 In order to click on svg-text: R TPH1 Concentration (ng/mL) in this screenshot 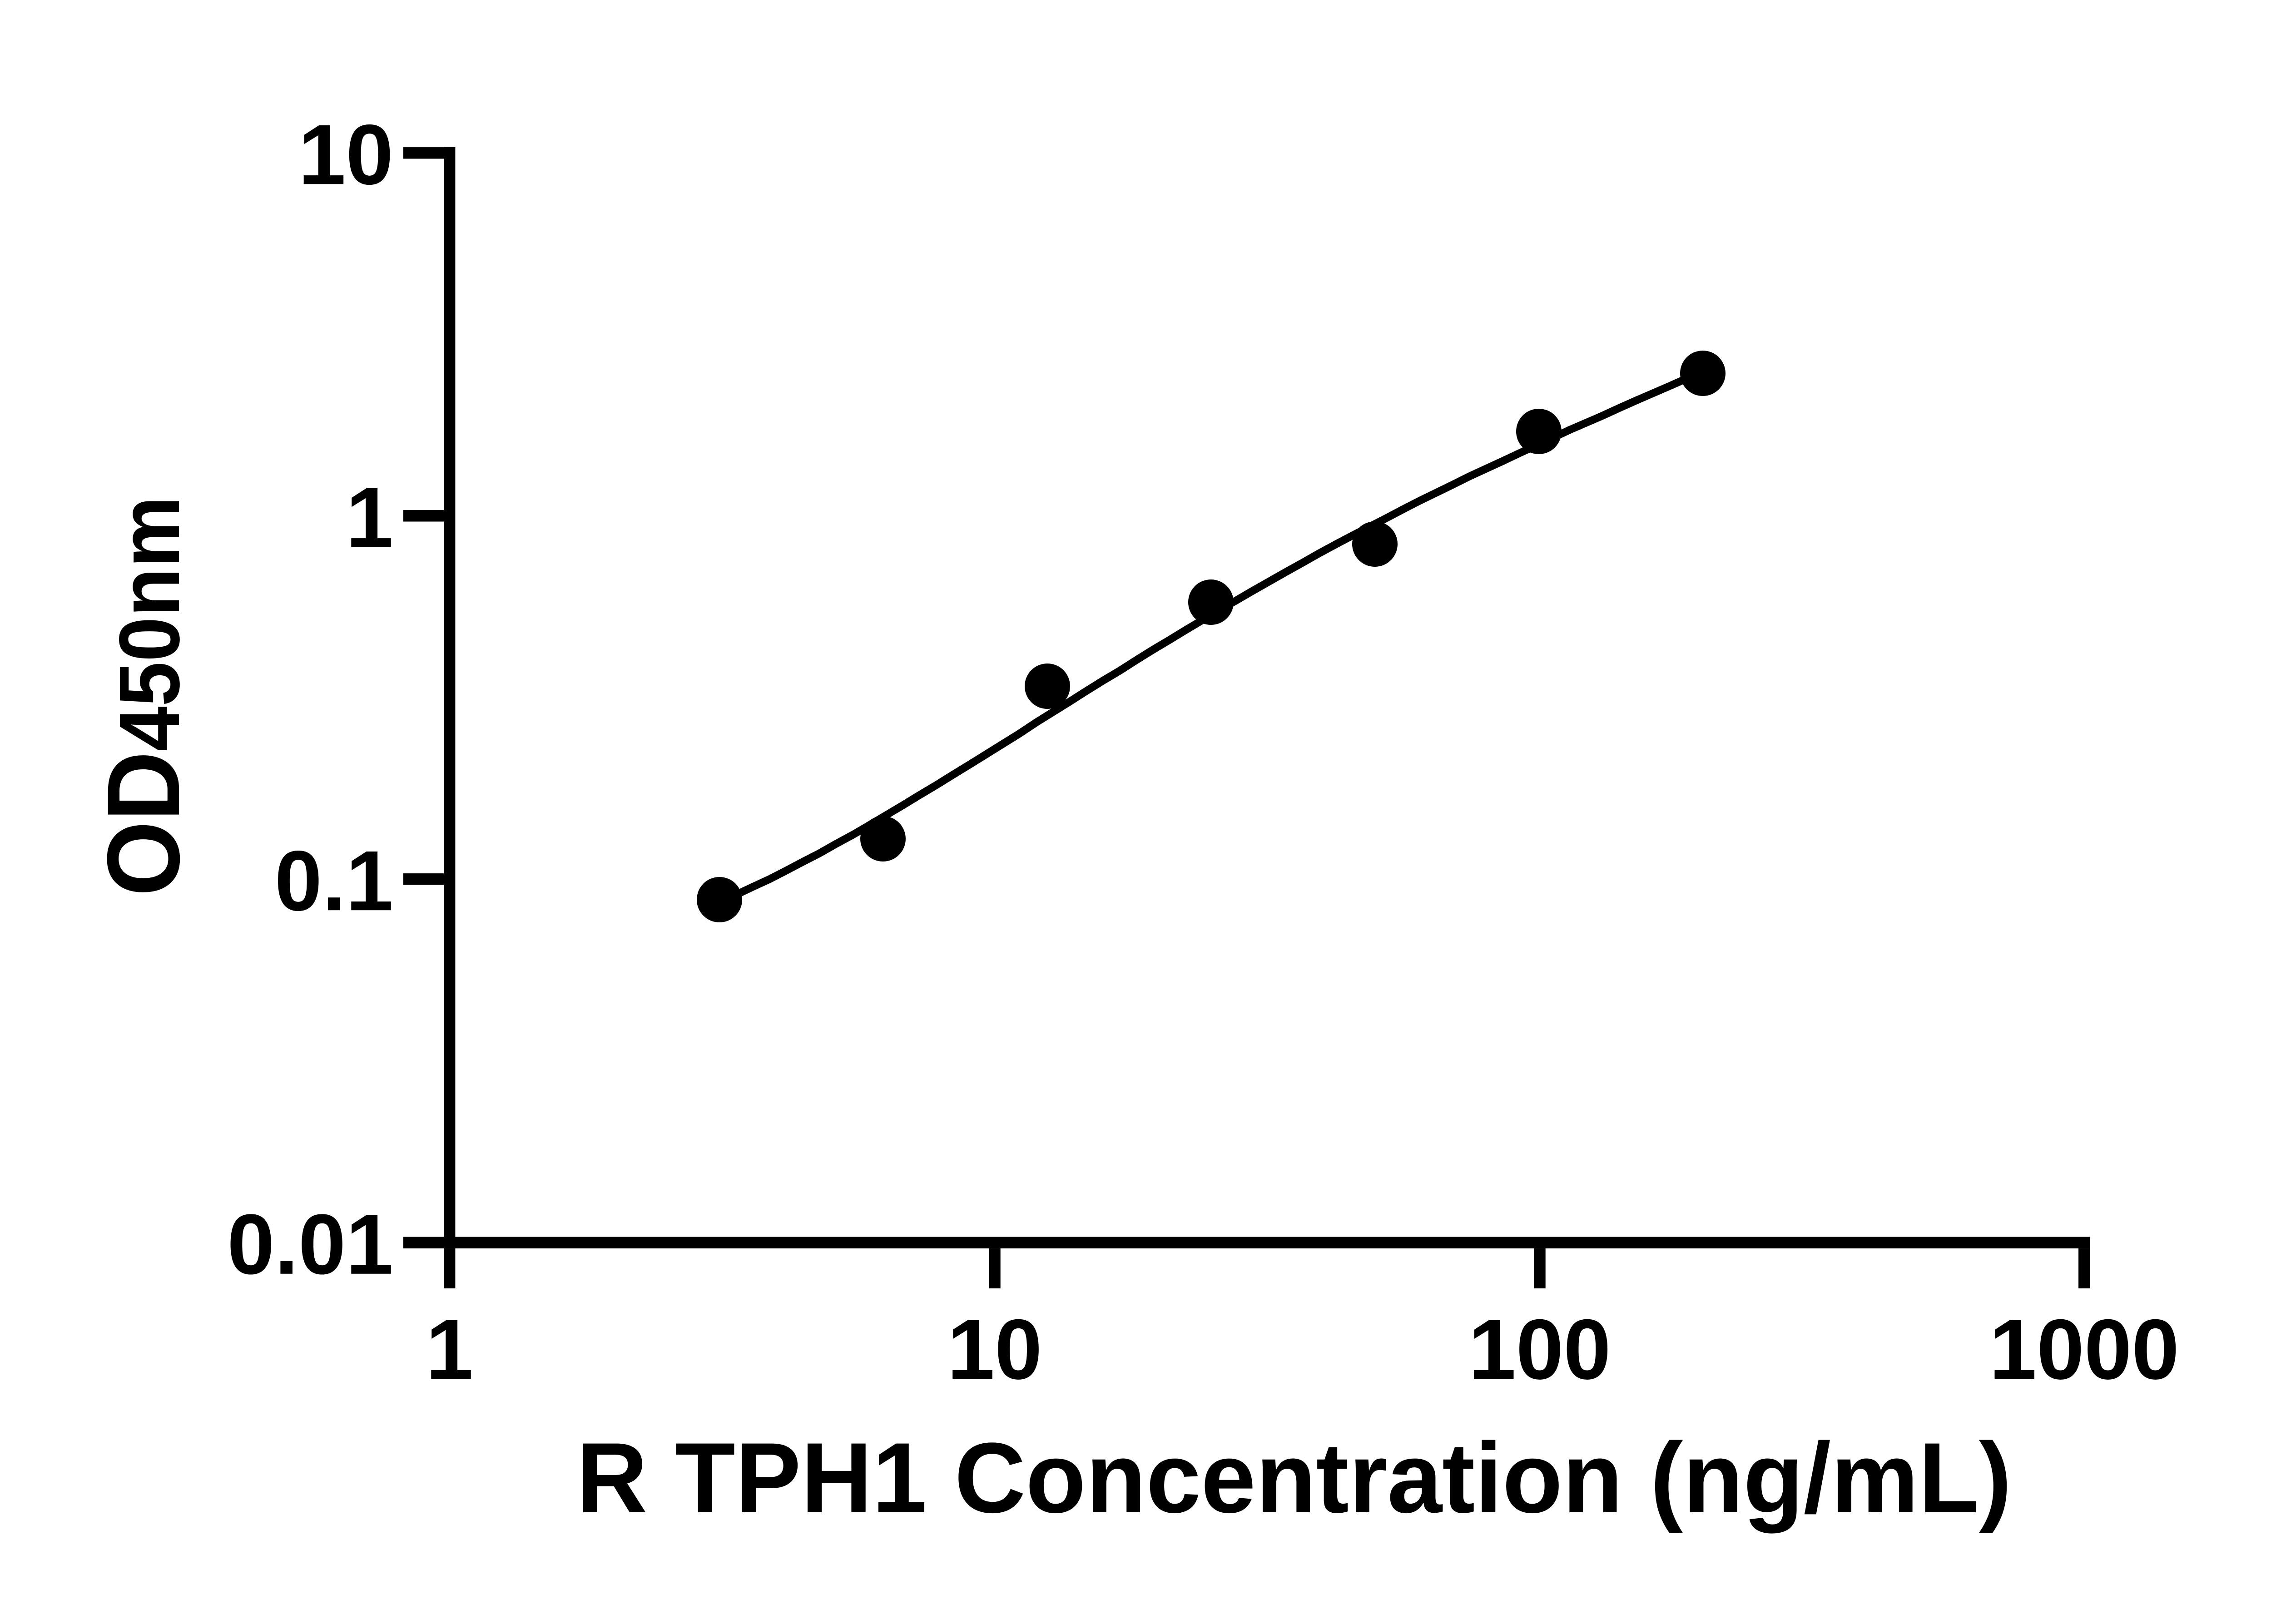, I will do `click(1294, 1478)`.